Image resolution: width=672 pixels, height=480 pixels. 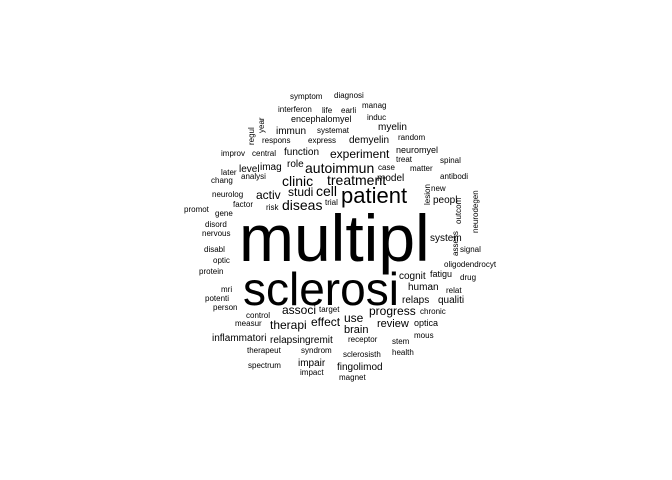 What do you see at coordinates (248, 323) in the screenshot?
I see `word: measur` at bounding box center [248, 323].